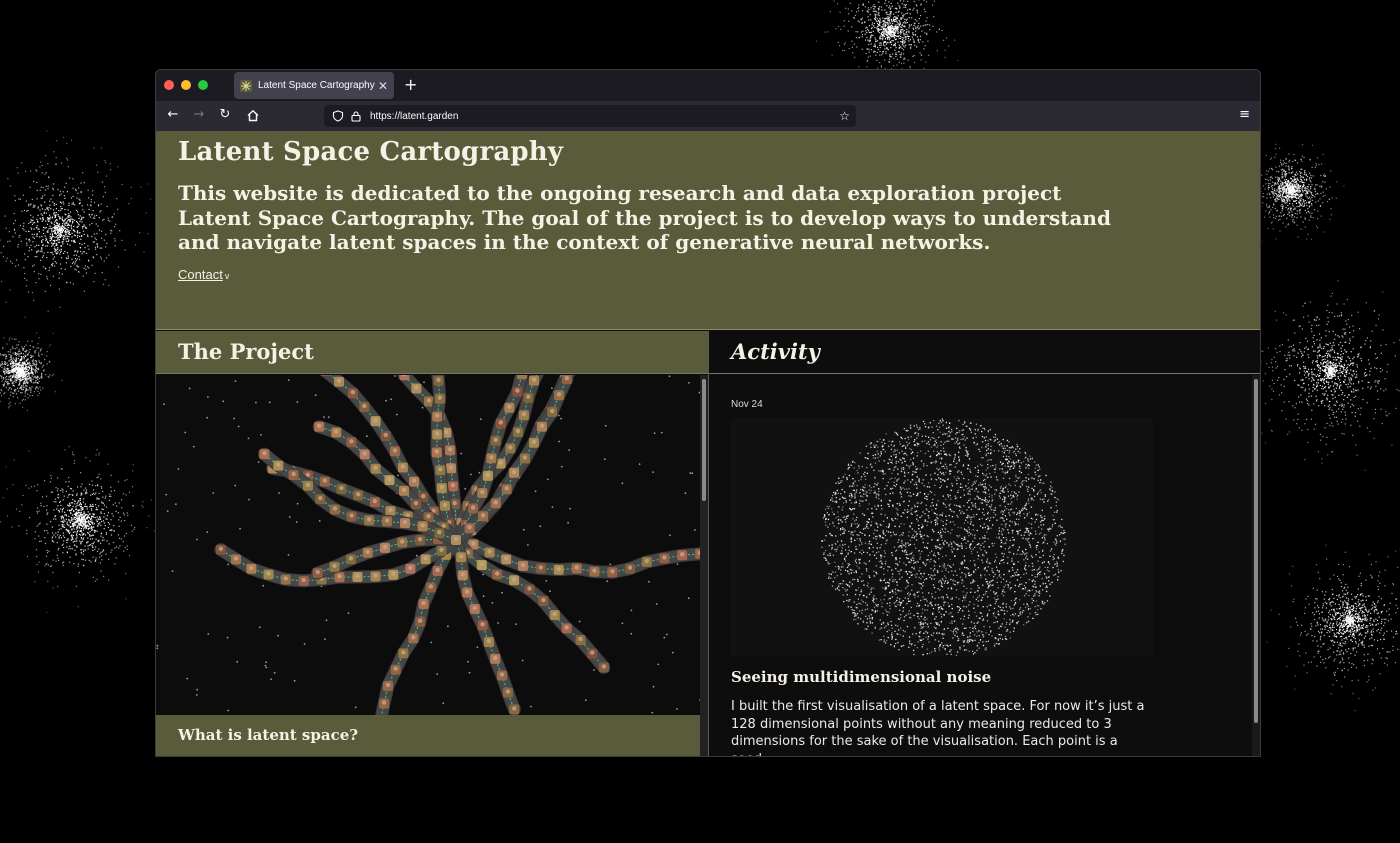 The image size is (1400, 843). What do you see at coordinates (984, 352) in the screenshot?
I see `activity-heading: Activity` at bounding box center [984, 352].